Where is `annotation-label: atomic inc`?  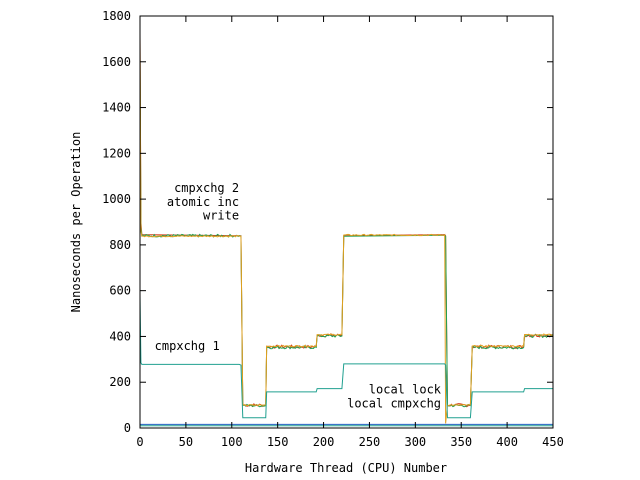
annotation-label: atomic inc is located at coordinates (203, 202).